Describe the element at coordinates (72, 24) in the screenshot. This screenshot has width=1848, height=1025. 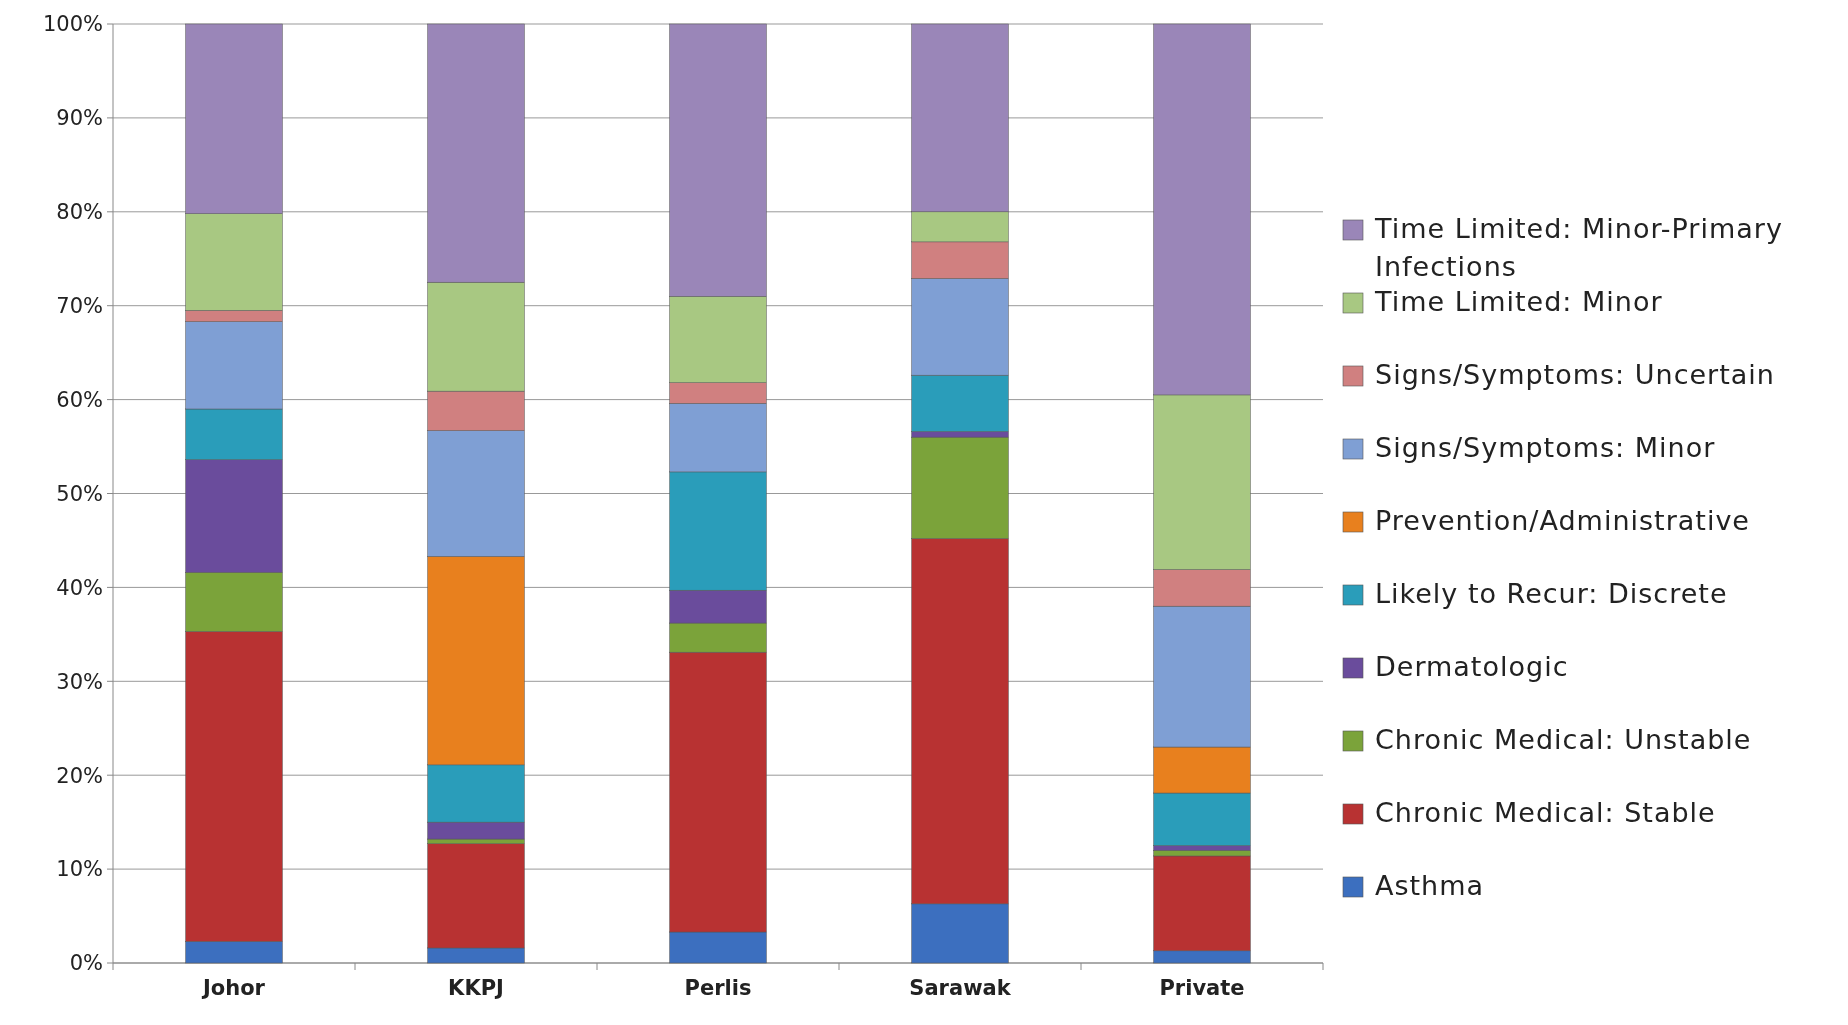
I see `y-tick-label: 100%` at that location.